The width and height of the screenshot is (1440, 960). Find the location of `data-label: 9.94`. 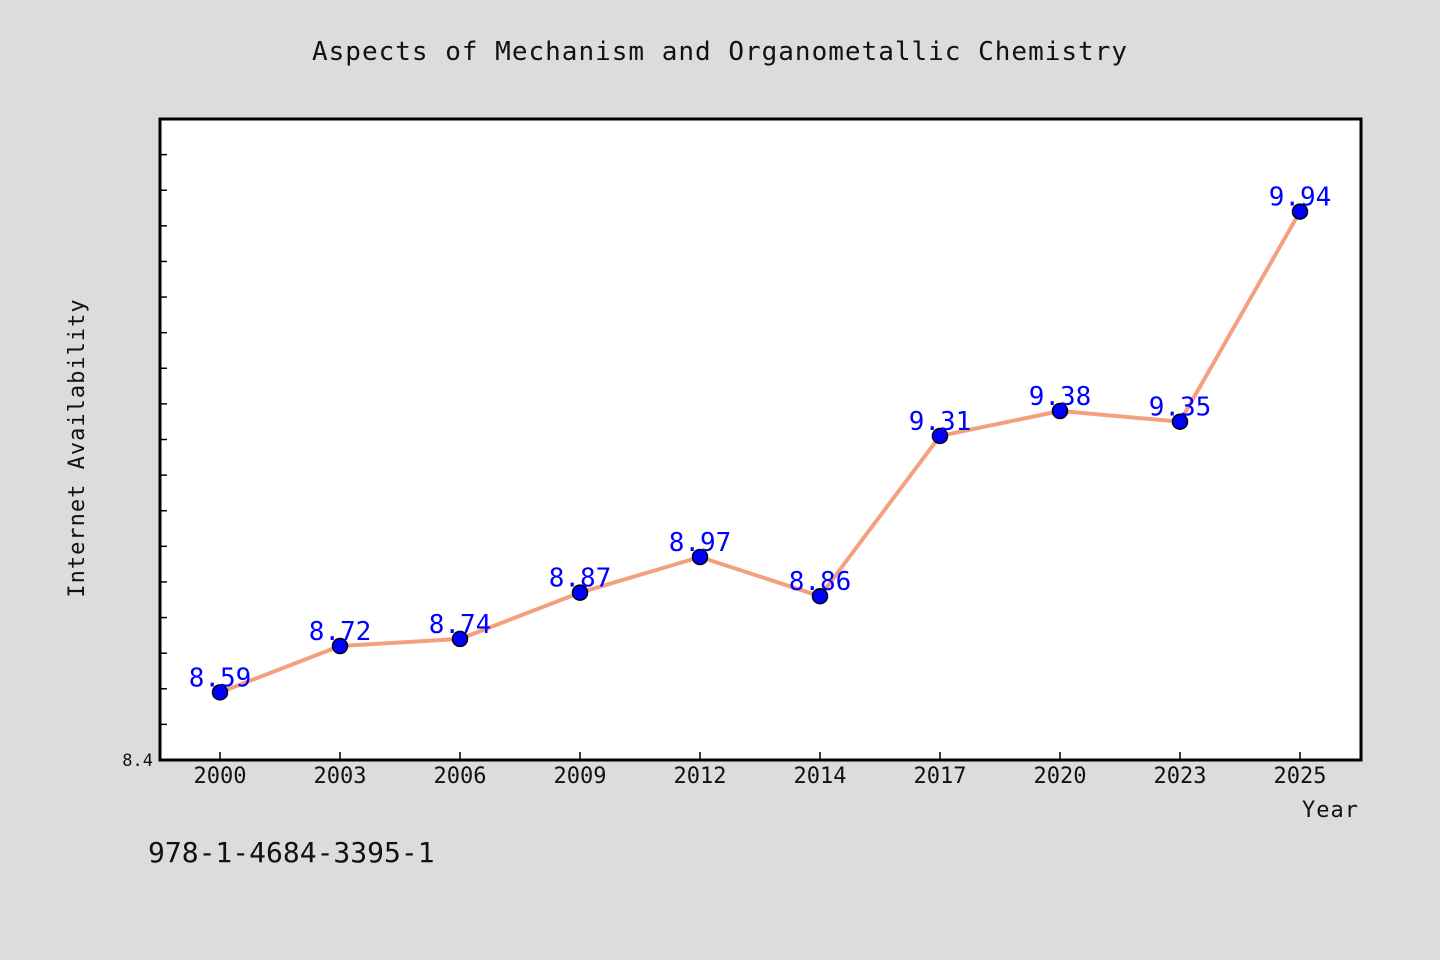

data-label: 9.94 is located at coordinates (1300, 198).